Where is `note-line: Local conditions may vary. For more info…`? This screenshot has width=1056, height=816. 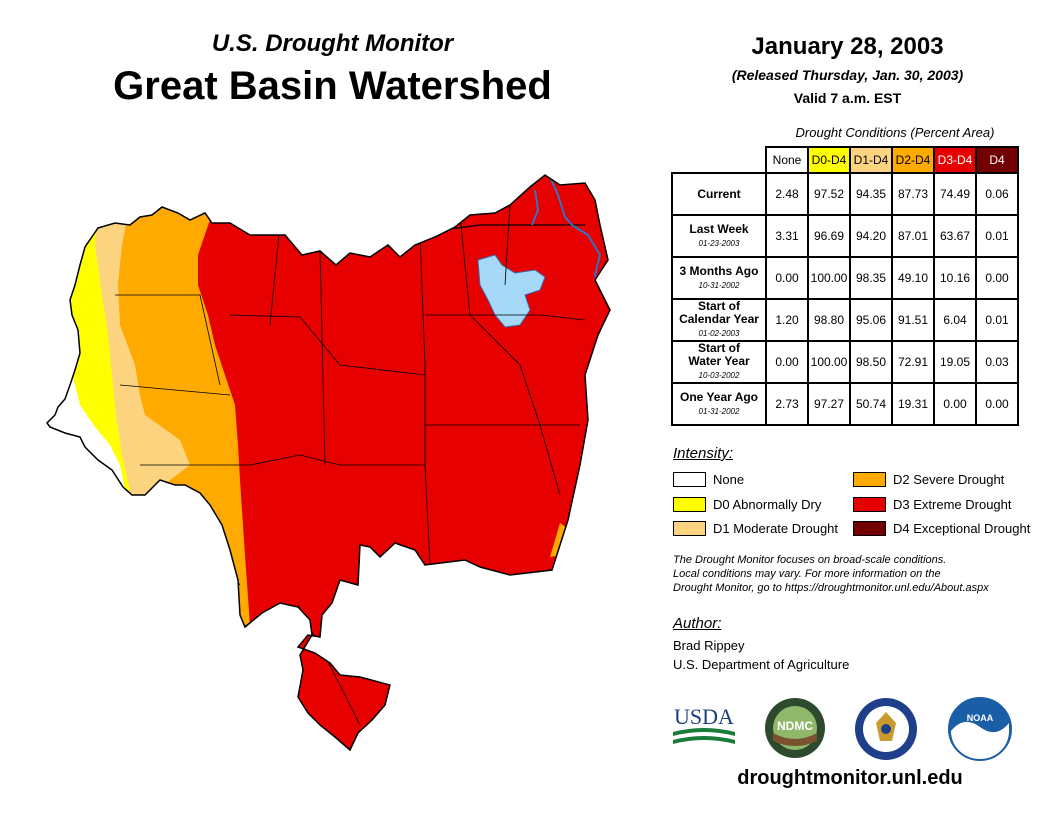 note-line: Local conditions may vary. For more info… is located at coordinates (807, 574).